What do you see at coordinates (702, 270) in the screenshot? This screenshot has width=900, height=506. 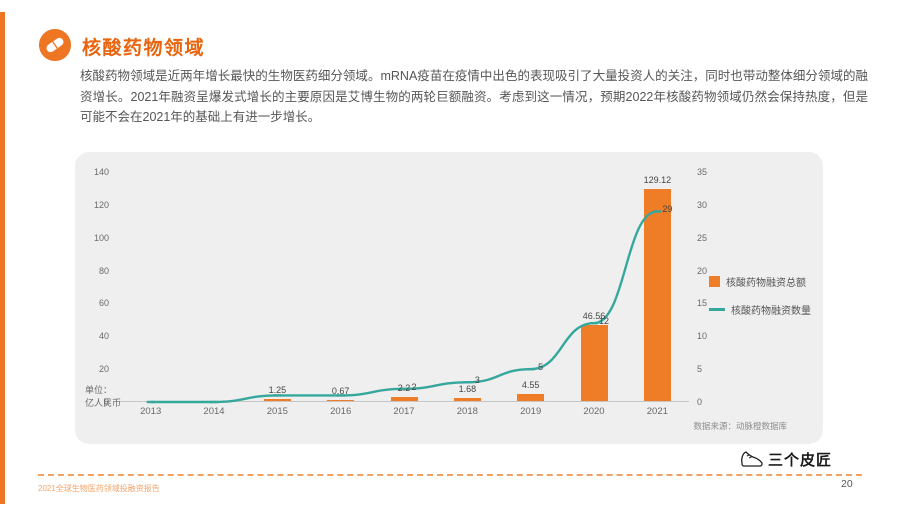 I see `right-axis-tick: 20` at bounding box center [702, 270].